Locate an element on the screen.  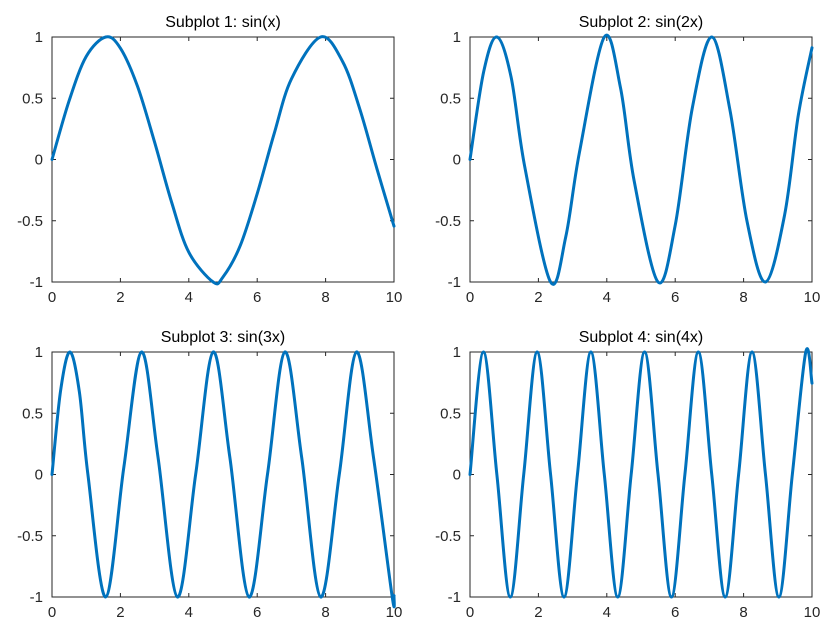
subplot-title: Subplot 4: sin(4x) is located at coordinates (641, 337).